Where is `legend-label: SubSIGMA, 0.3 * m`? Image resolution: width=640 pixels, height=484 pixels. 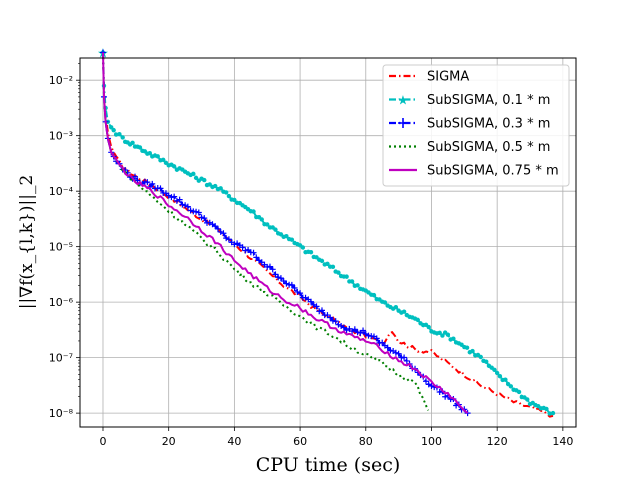 legend-label: SubSIGMA, 0.3 * m is located at coordinates (488, 124).